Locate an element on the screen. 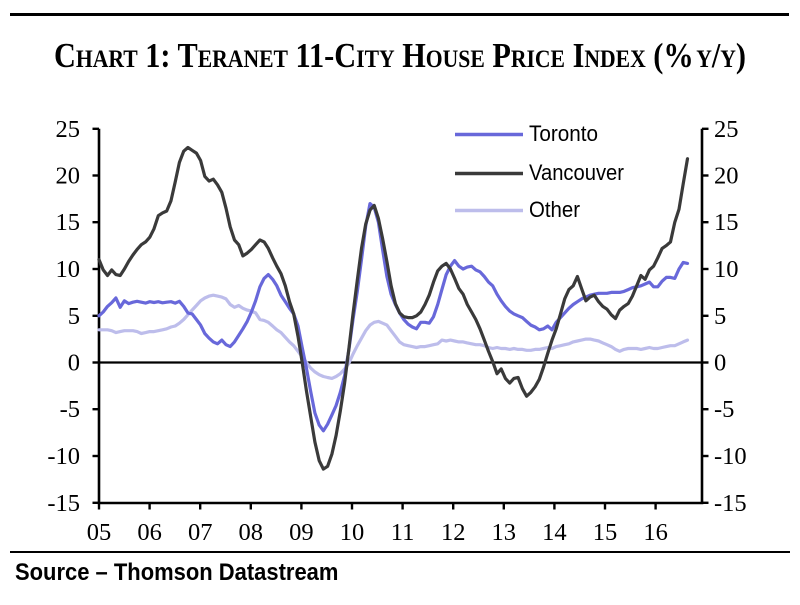  svg-text: 14 is located at coordinates (554, 532).